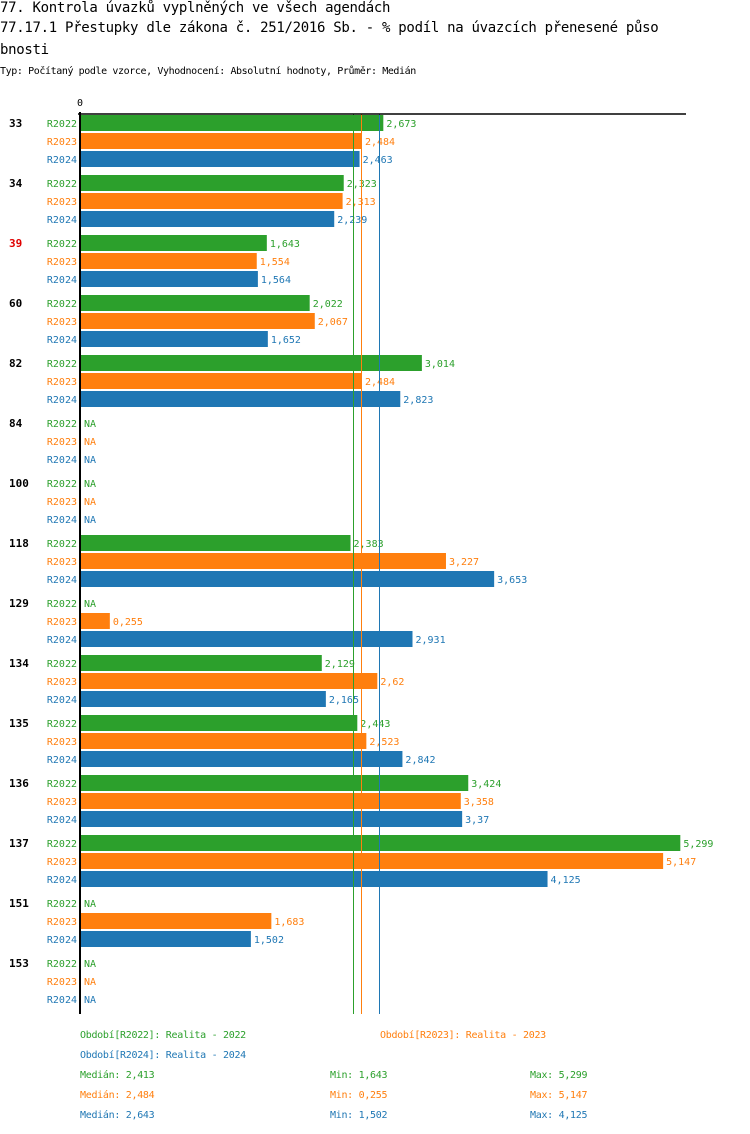 Image resolution: width=750 pixels, height=1134 pixels. What do you see at coordinates (19, 903) in the screenshot?
I see `category-label: 151` at bounding box center [19, 903].